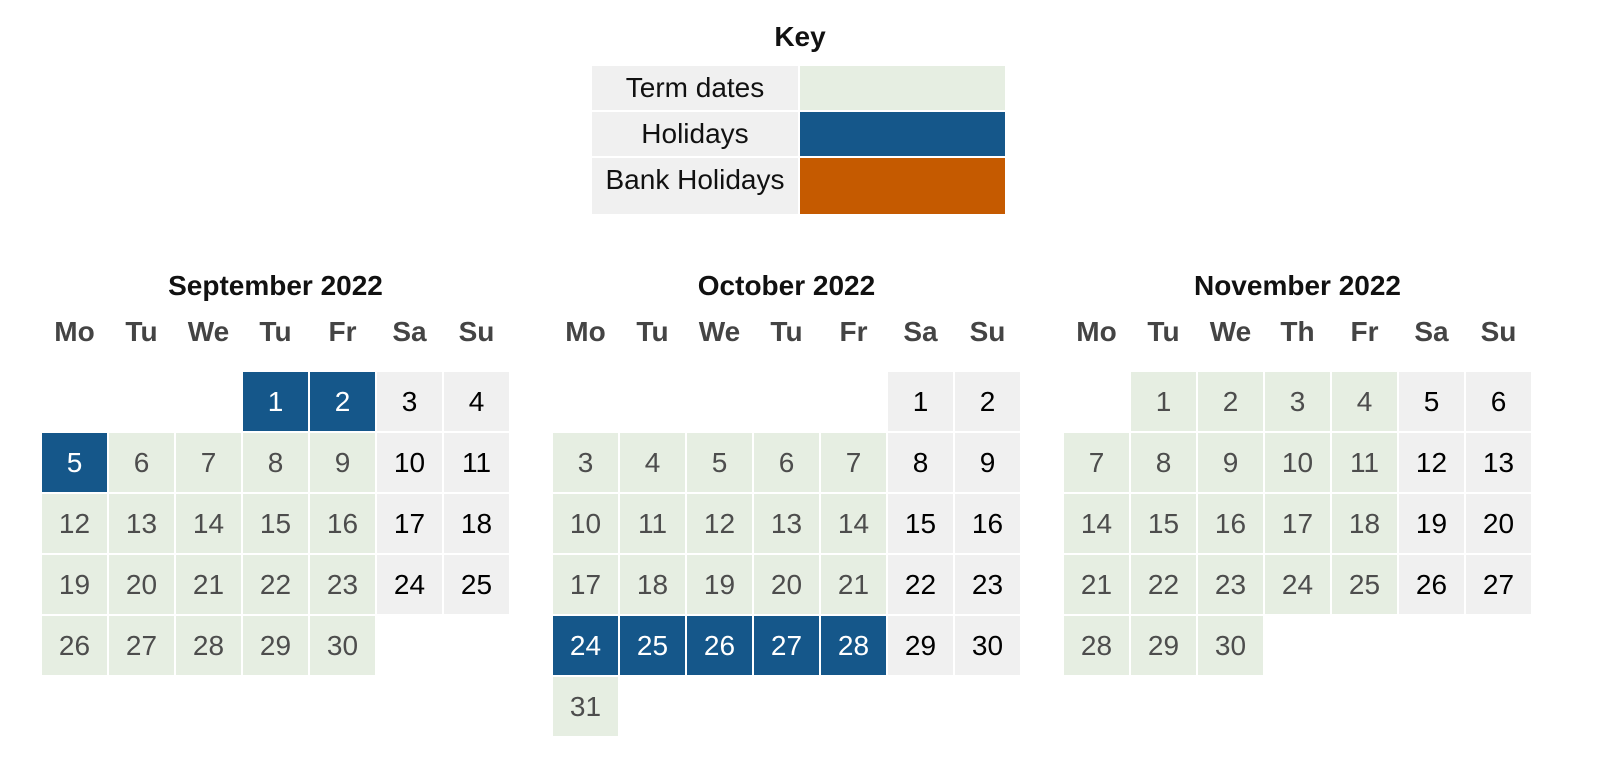 This screenshot has height=771, width=1599. I want to click on week-row: 24 25 26 27 28 29 30, so click(786, 645).